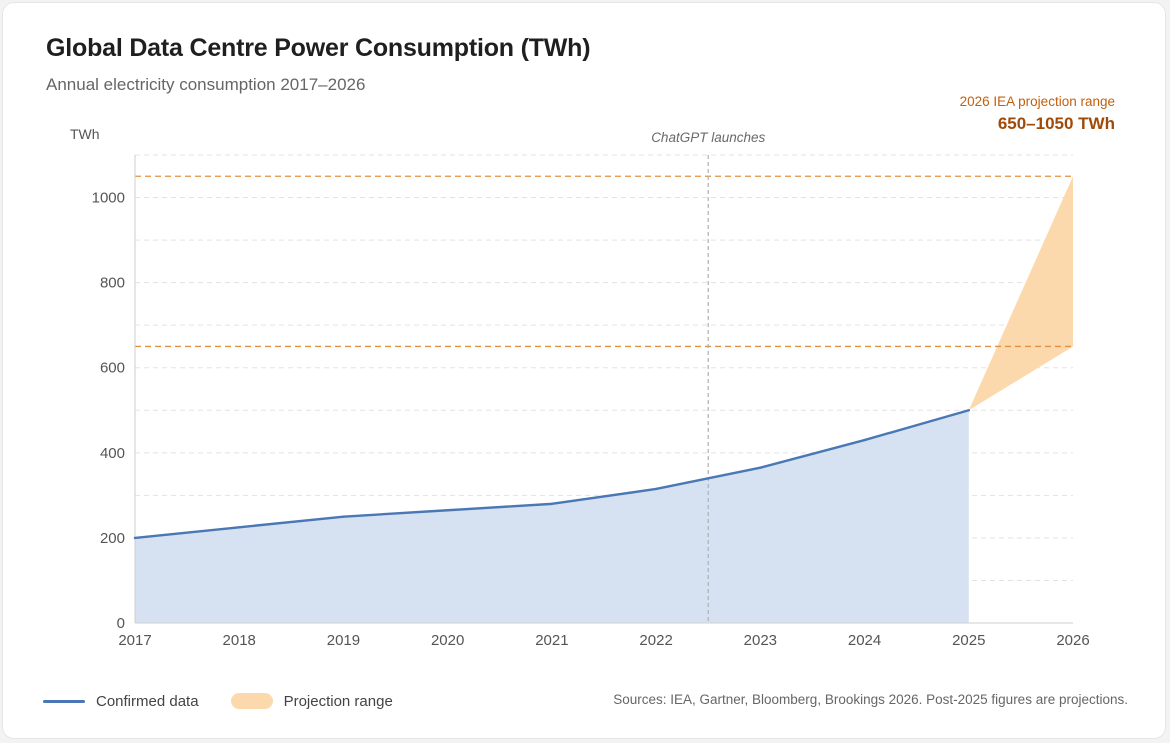  Describe the element at coordinates (708, 137) in the screenshot. I see `chatgpt-launch-label: ChatGPT launches` at that location.